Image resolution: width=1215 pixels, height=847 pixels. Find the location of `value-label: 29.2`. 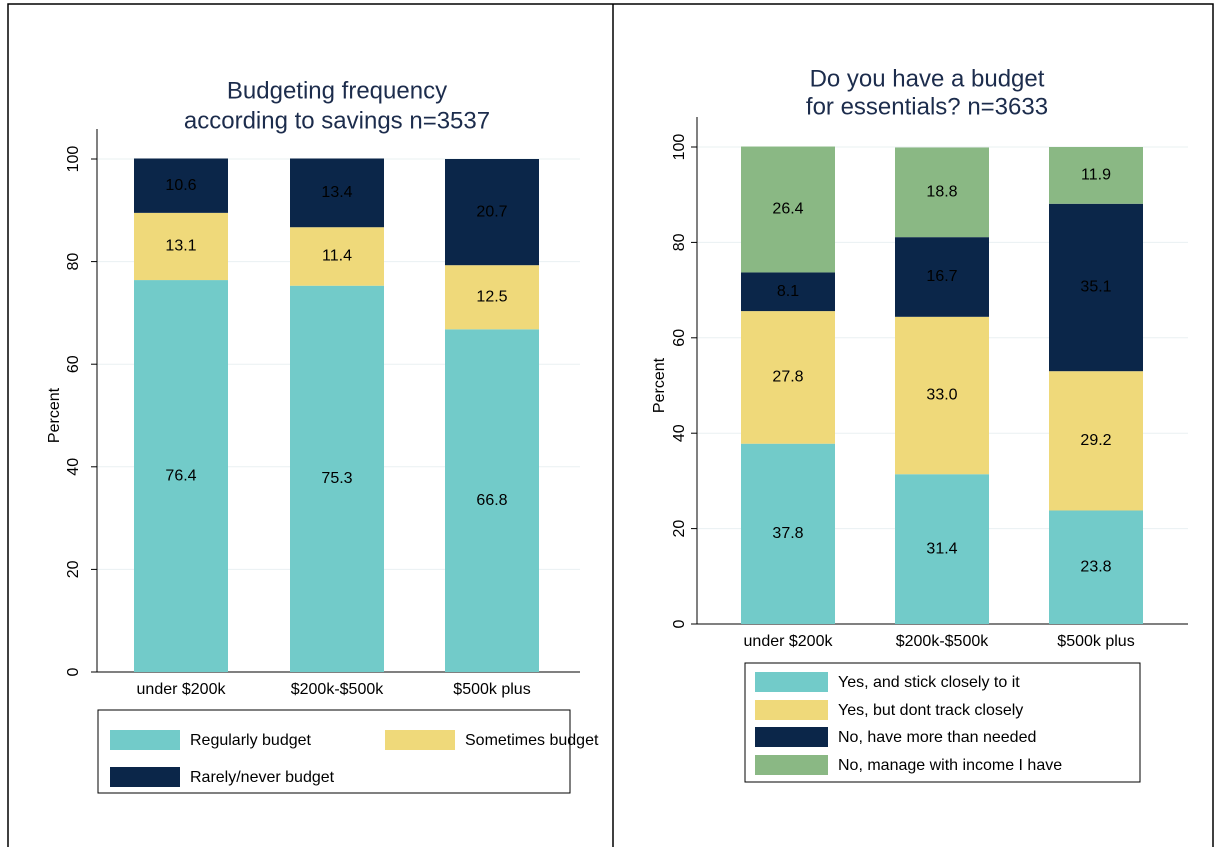

value-label: 29.2 is located at coordinates (1095, 440).